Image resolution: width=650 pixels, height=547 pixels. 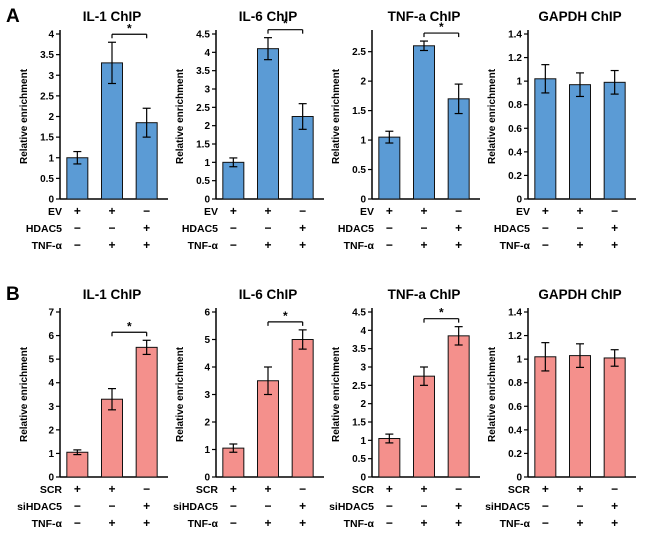 What do you see at coordinates (207, 490) in the screenshot?
I see `condition-row-label: SCR` at bounding box center [207, 490].